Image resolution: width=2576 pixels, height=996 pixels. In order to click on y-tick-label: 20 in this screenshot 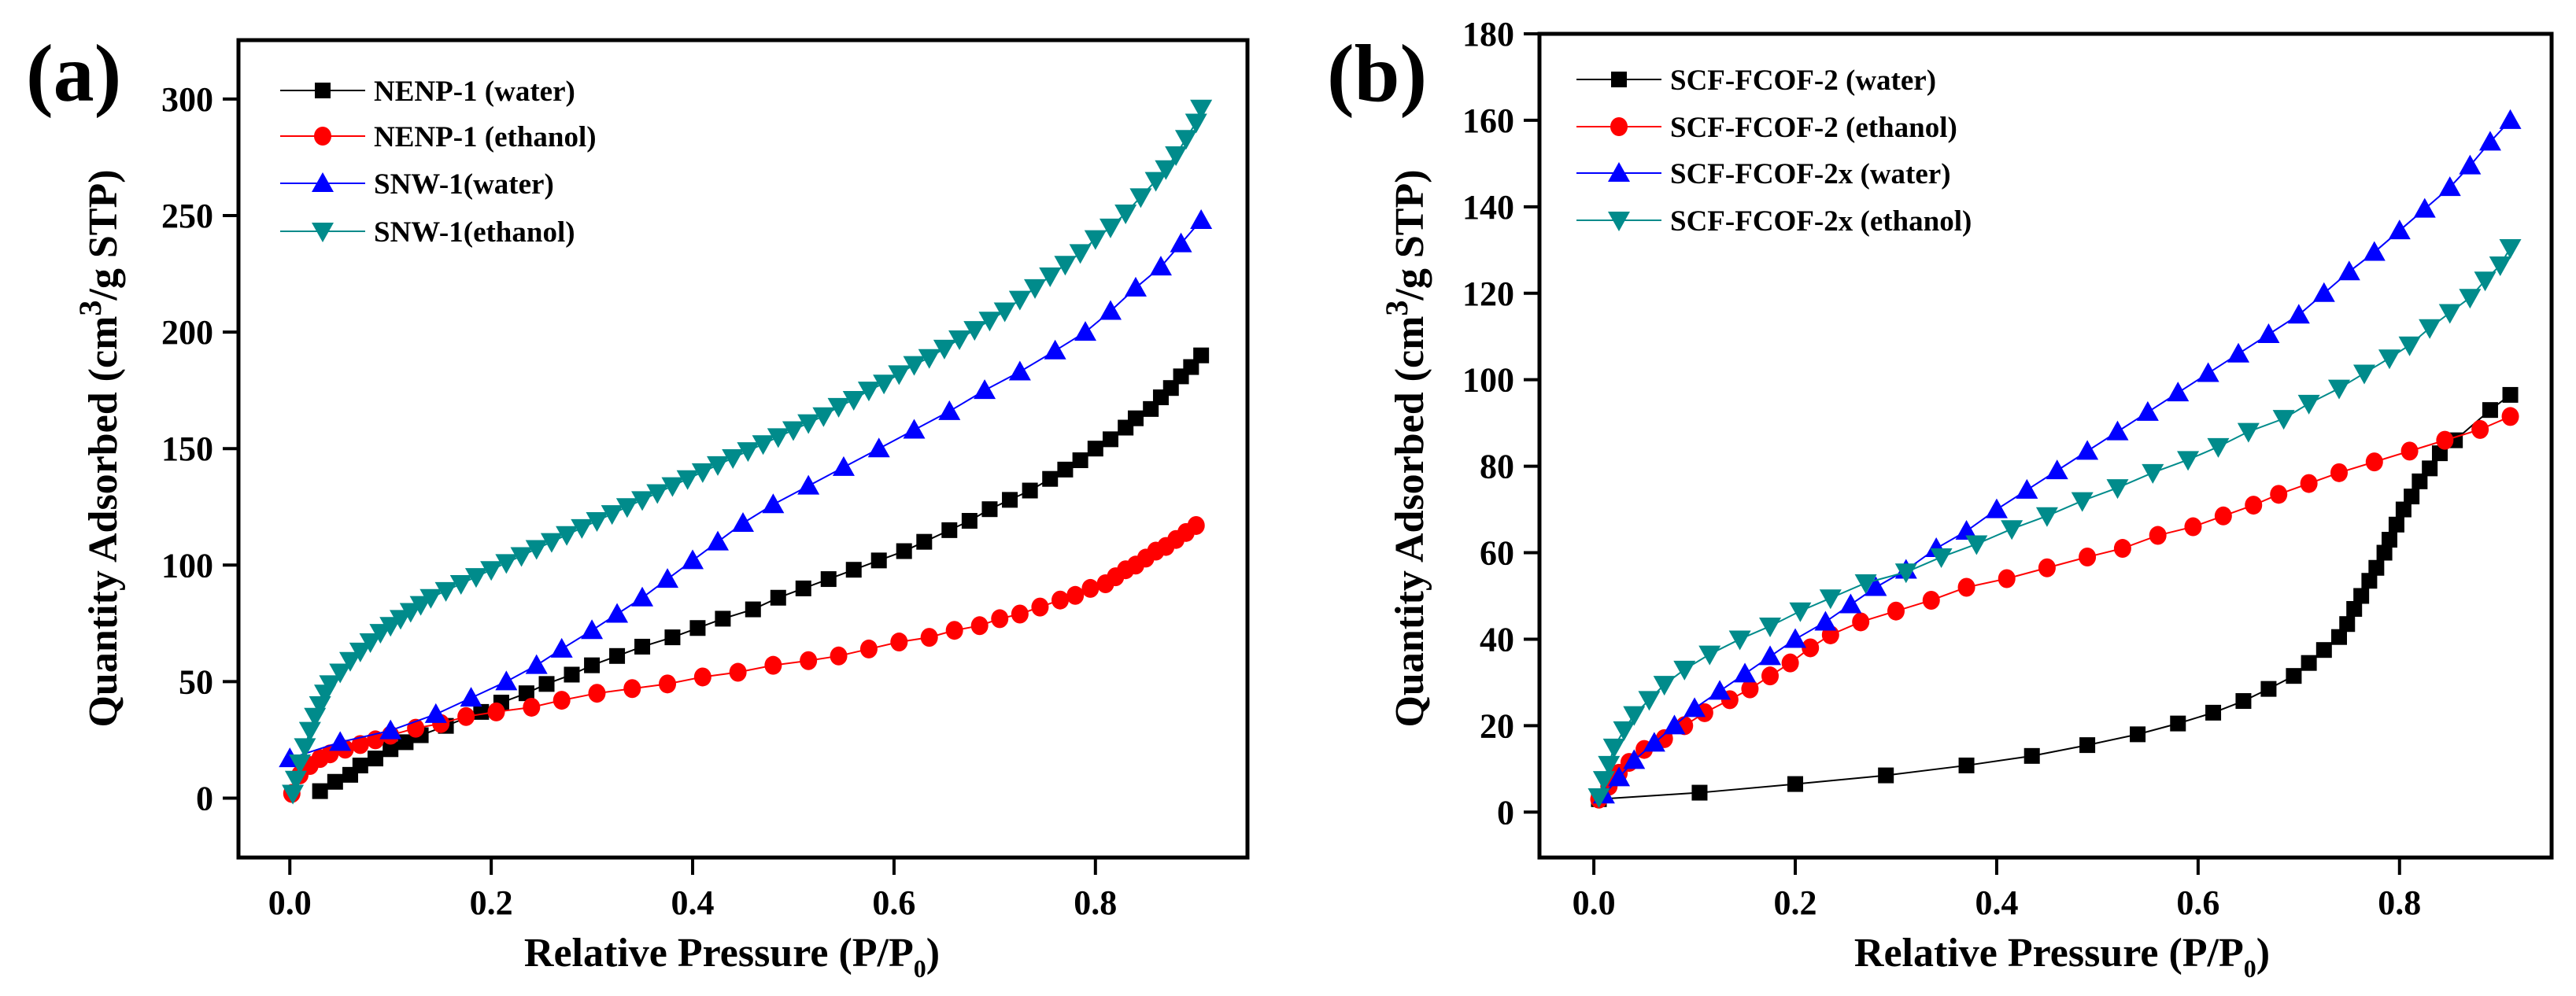, I will do `click(1497, 726)`.